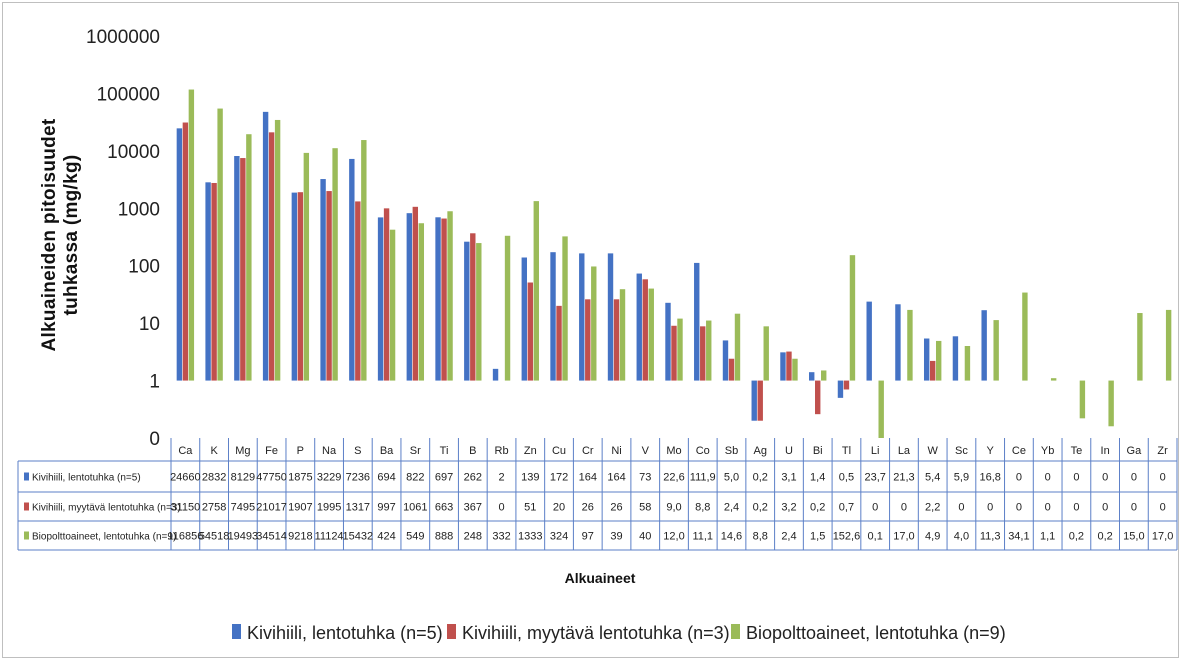 The image size is (1183, 662). What do you see at coordinates (243, 537) in the screenshot?
I see `table-cell: 19493` at bounding box center [243, 537].